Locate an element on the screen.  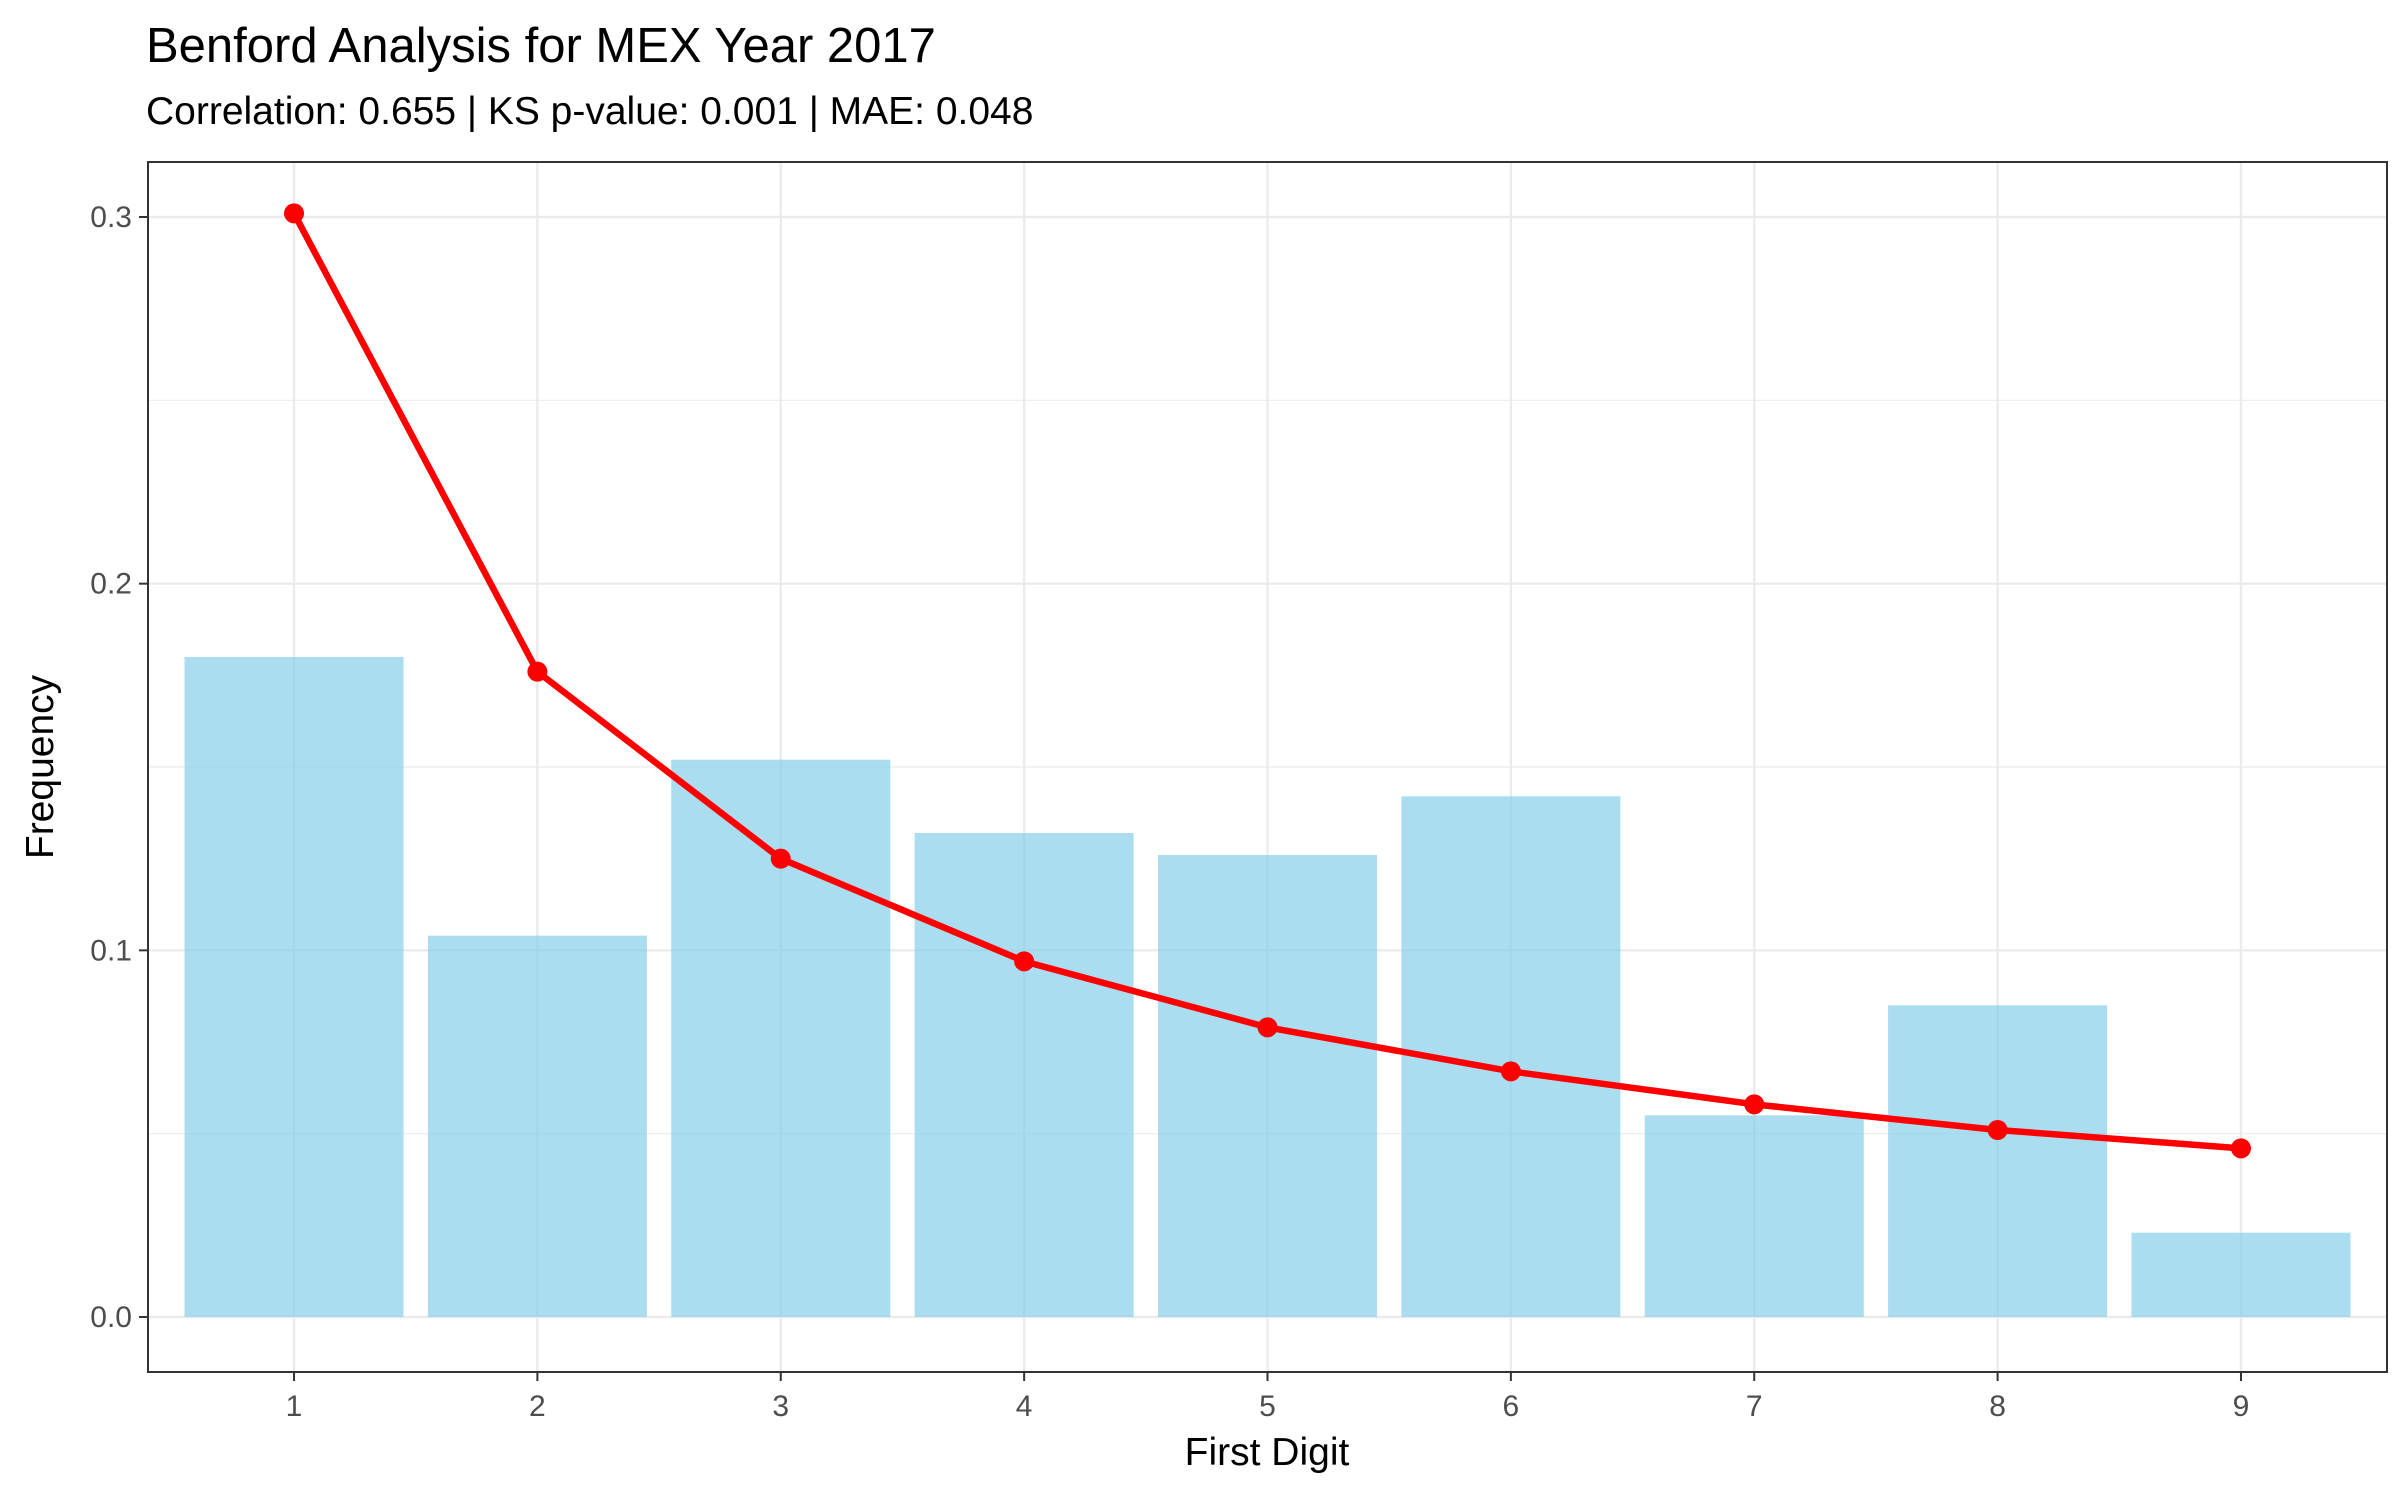
x-tick-label: 7 is located at coordinates (1754, 1406).